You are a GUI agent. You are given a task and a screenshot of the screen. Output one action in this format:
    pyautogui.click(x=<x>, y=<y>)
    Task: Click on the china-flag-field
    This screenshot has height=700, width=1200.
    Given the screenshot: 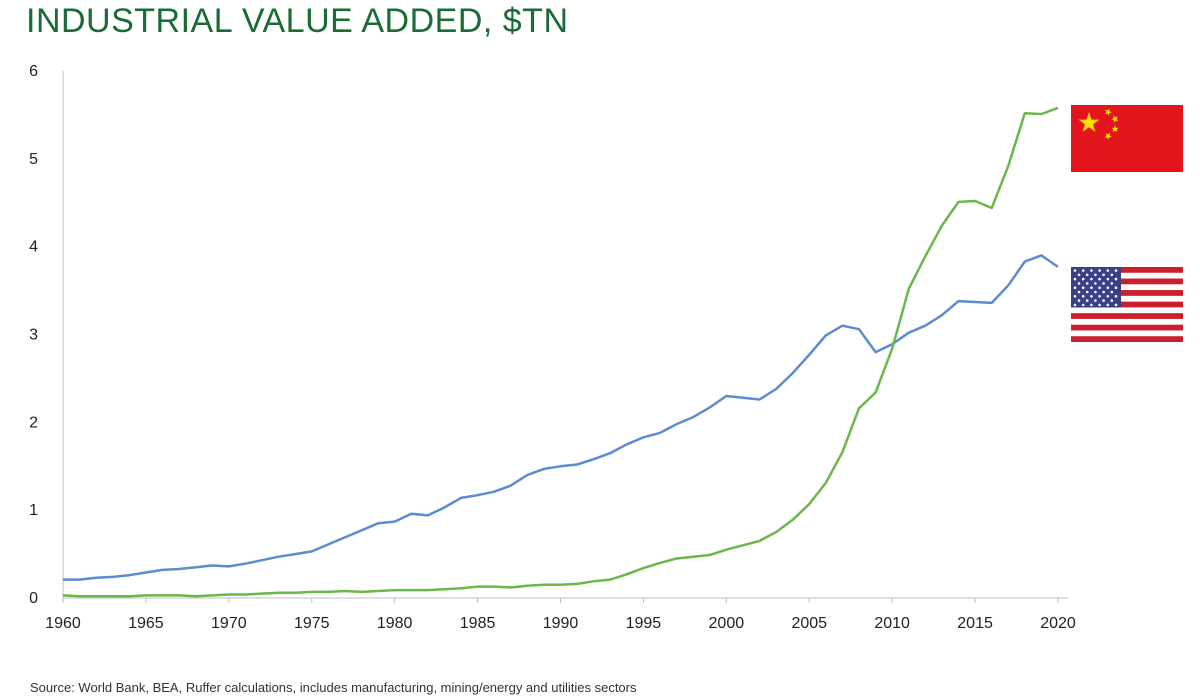 What is the action you would take?
    pyautogui.click(x=1127, y=138)
    